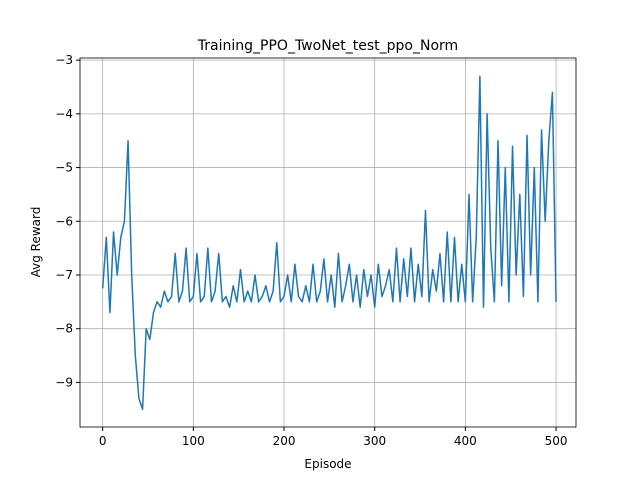 The height and width of the screenshot is (480, 640). I want to click on chart-title: Training_PPO_TwoNet_test_ppo_Norm, so click(327, 46).